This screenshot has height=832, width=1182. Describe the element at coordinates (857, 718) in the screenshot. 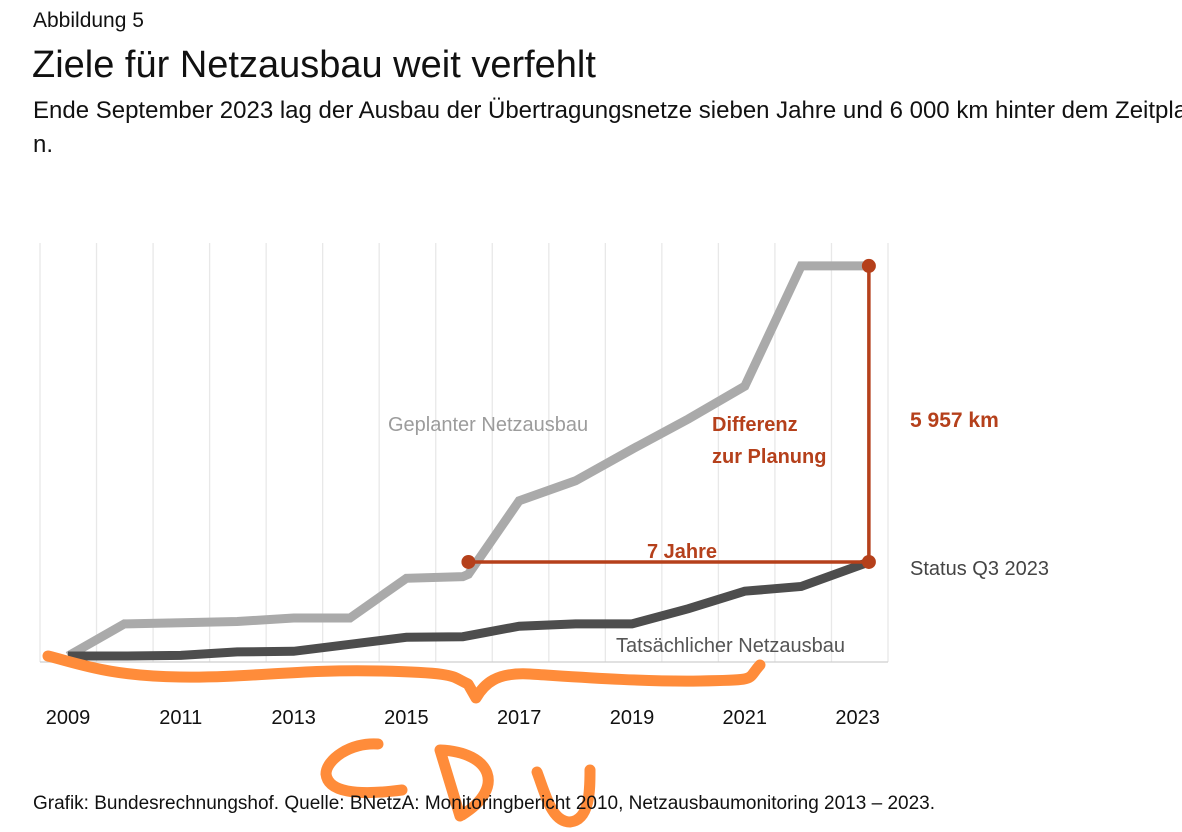

I see `x-tick-label: 2023` at that location.